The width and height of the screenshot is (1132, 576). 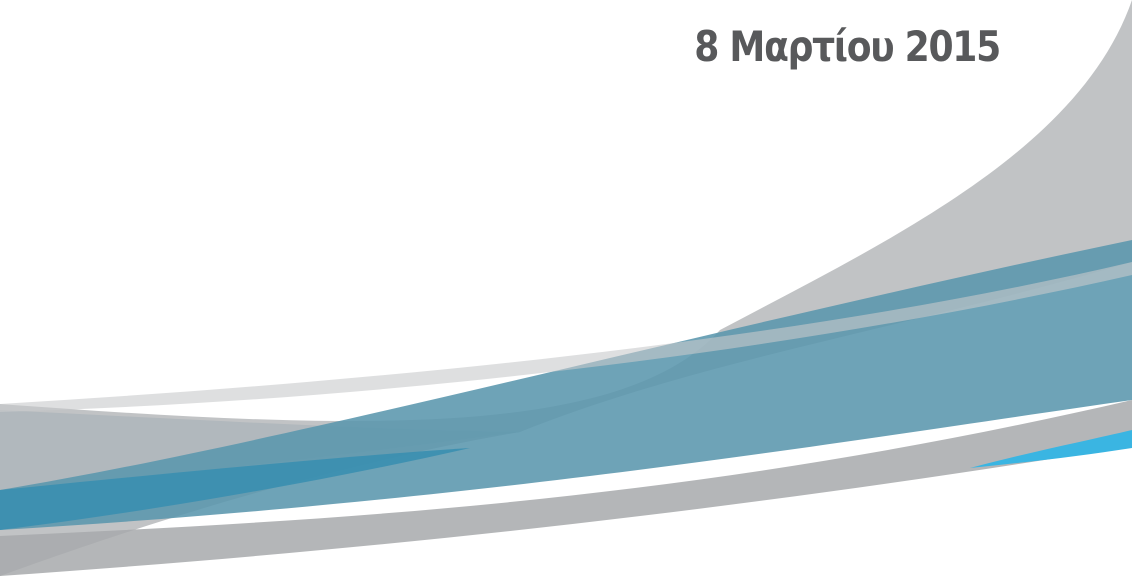 I want to click on bright-blue-accent, so click(x=1051, y=449).